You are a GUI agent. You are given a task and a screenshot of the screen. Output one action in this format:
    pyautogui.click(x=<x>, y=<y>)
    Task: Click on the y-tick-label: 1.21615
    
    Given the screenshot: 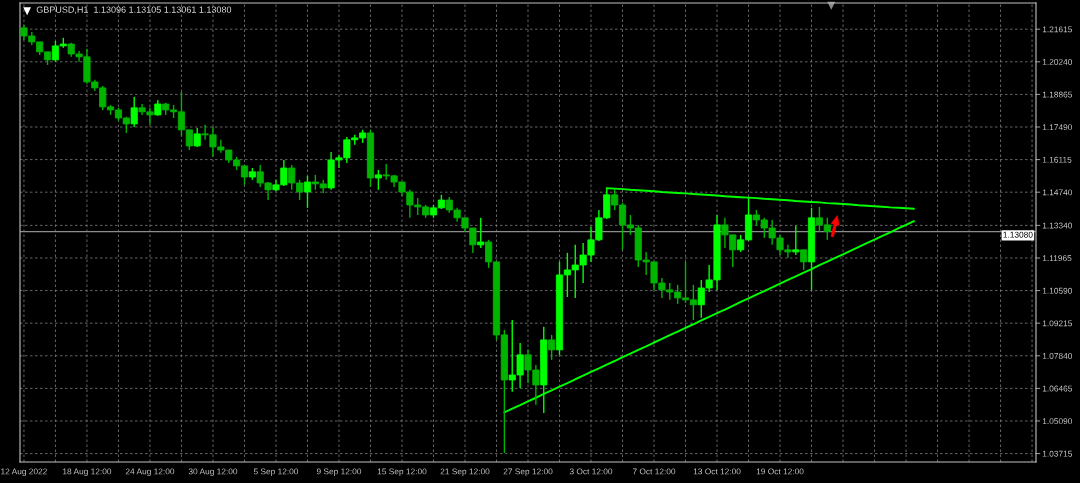 What is the action you would take?
    pyautogui.click(x=1057, y=29)
    